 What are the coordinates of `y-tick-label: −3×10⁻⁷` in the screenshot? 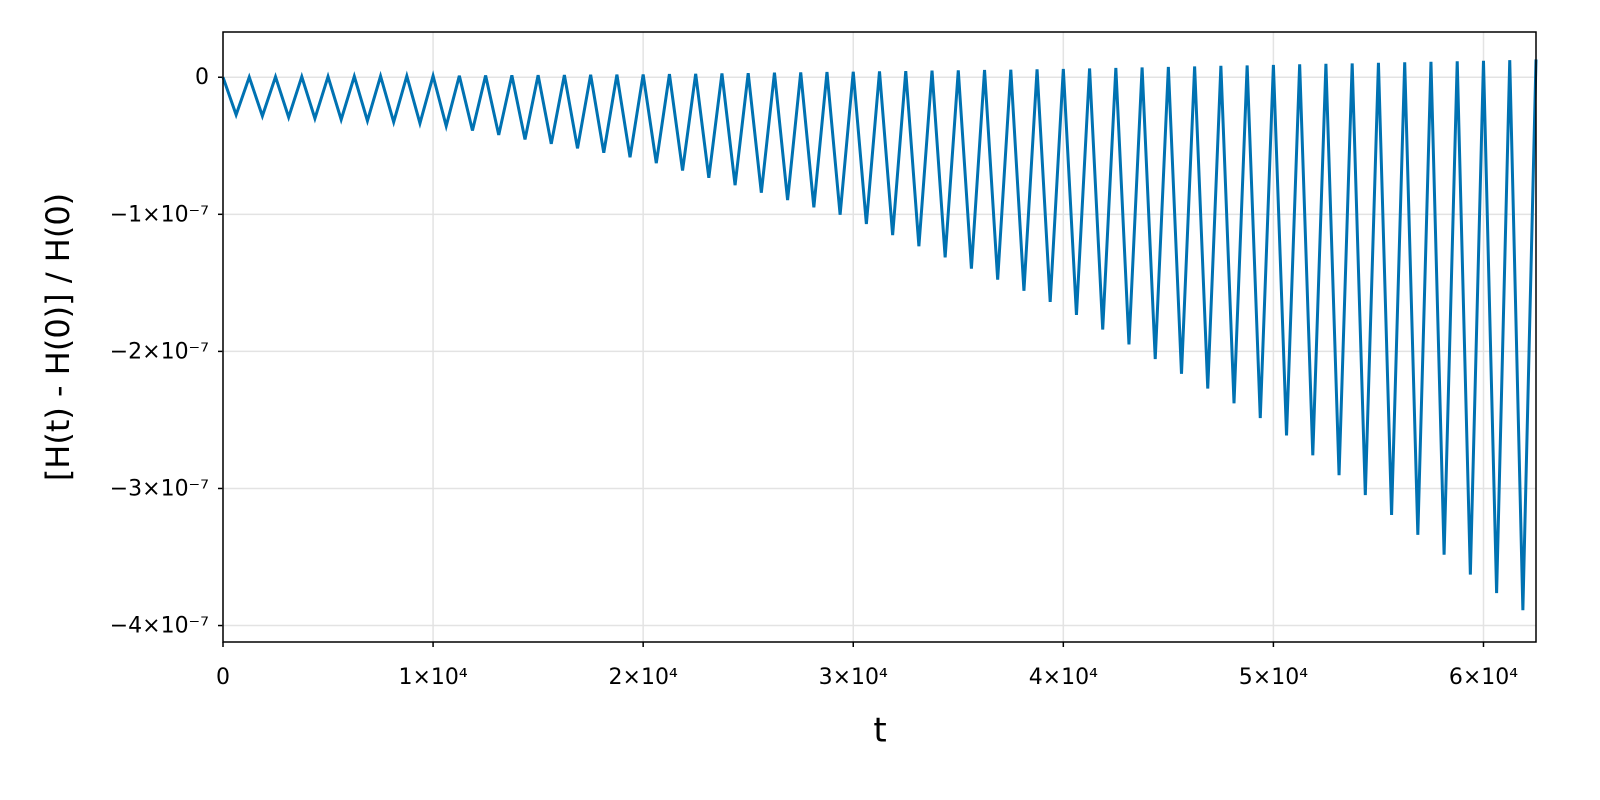 It's located at (159, 488).